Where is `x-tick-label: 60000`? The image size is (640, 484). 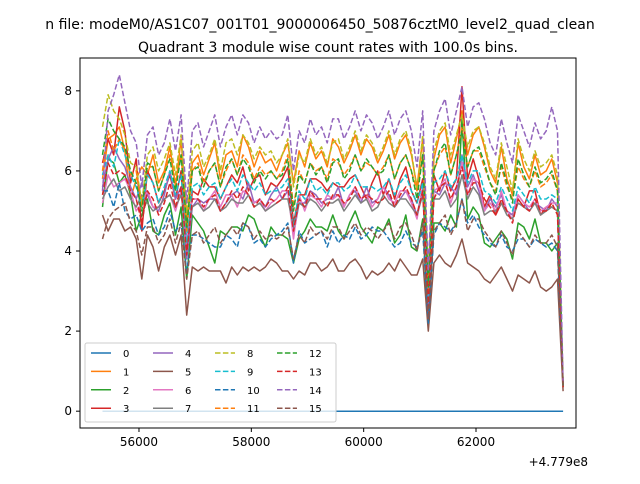
x-tick-label: 60000 is located at coordinates (364, 442).